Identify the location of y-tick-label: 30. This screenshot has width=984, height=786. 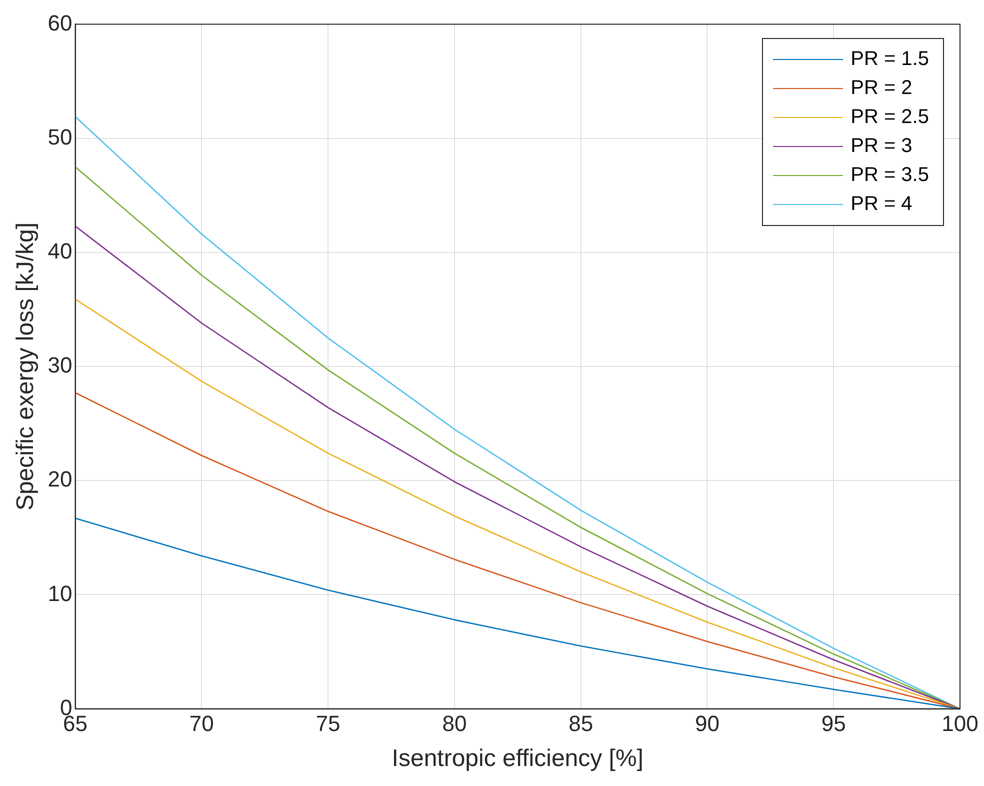
(60, 365).